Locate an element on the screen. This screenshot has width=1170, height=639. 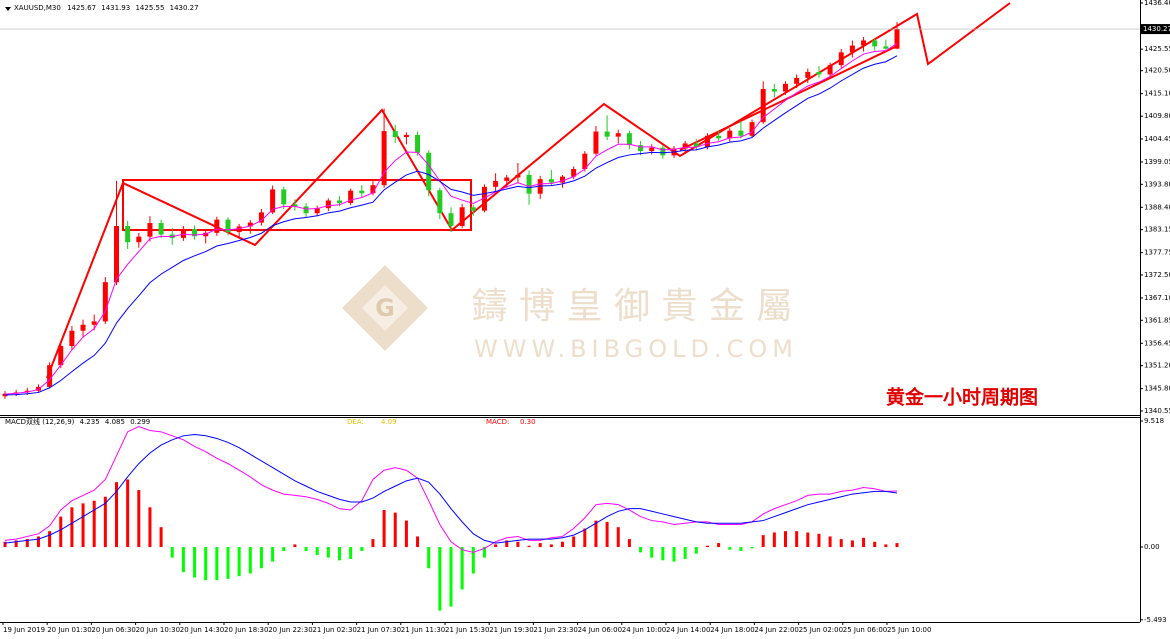
x-tick-label: 20 Jun 01:30 is located at coordinates (69, 630).